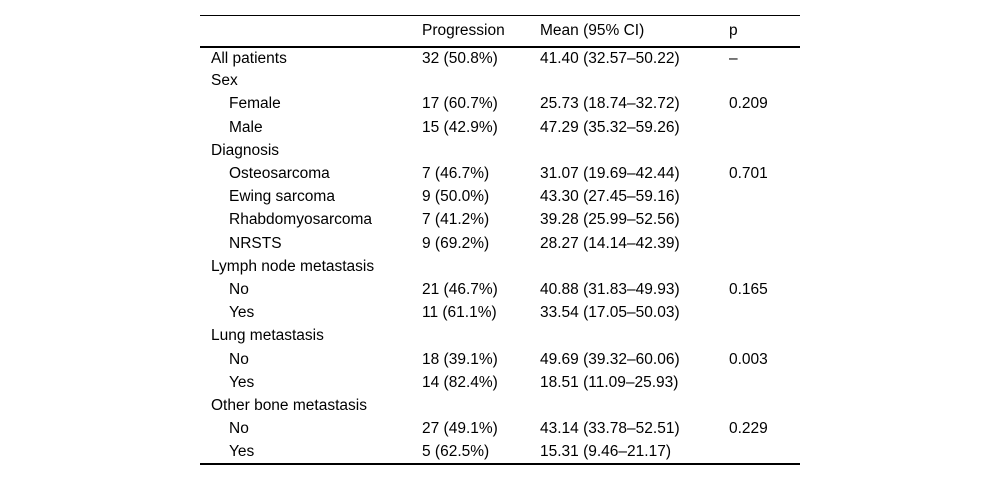 This screenshot has height=484, width=1000. Describe the element at coordinates (460, 429) in the screenshot. I see `cell-progression: 27 (49.1%)` at that location.